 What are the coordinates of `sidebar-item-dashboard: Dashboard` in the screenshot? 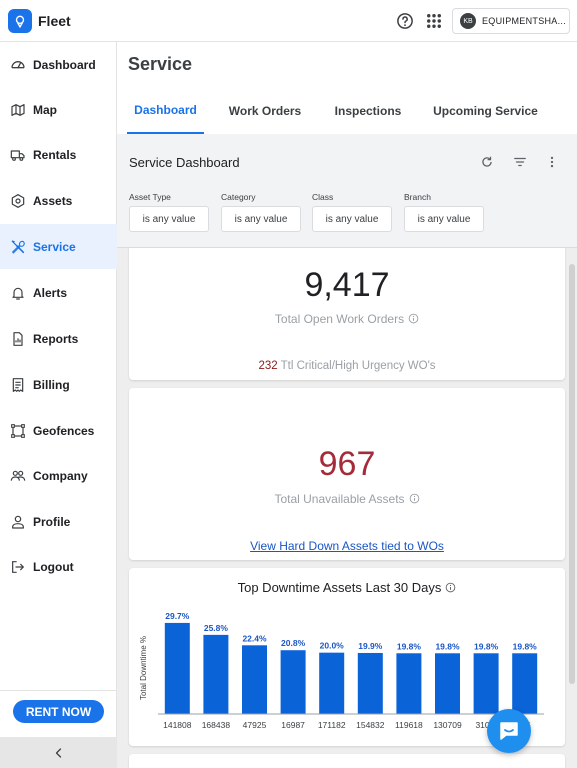 It's located at (58, 64).